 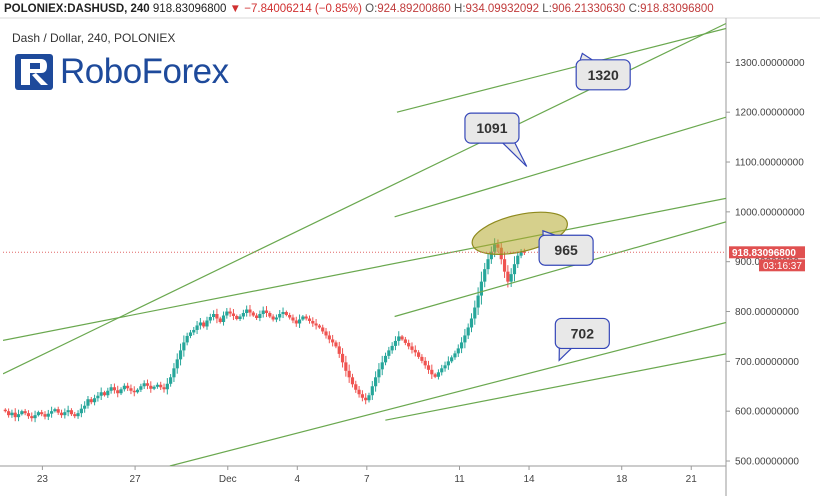 What do you see at coordinates (459, 479) in the screenshot?
I see `x-tick-label: 11` at bounding box center [459, 479].